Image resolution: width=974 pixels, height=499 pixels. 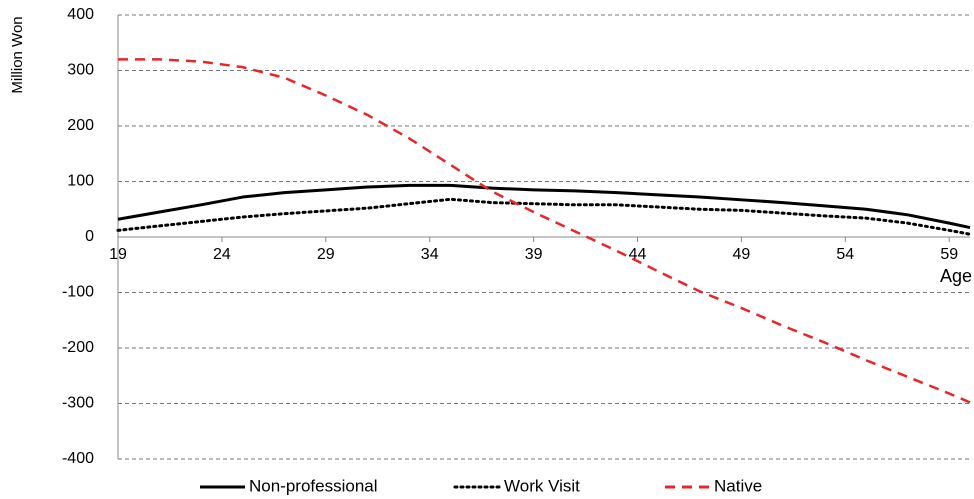 What do you see at coordinates (78, 403) in the screenshot?
I see `y-tick-label: -300` at bounding box center [78, 403].